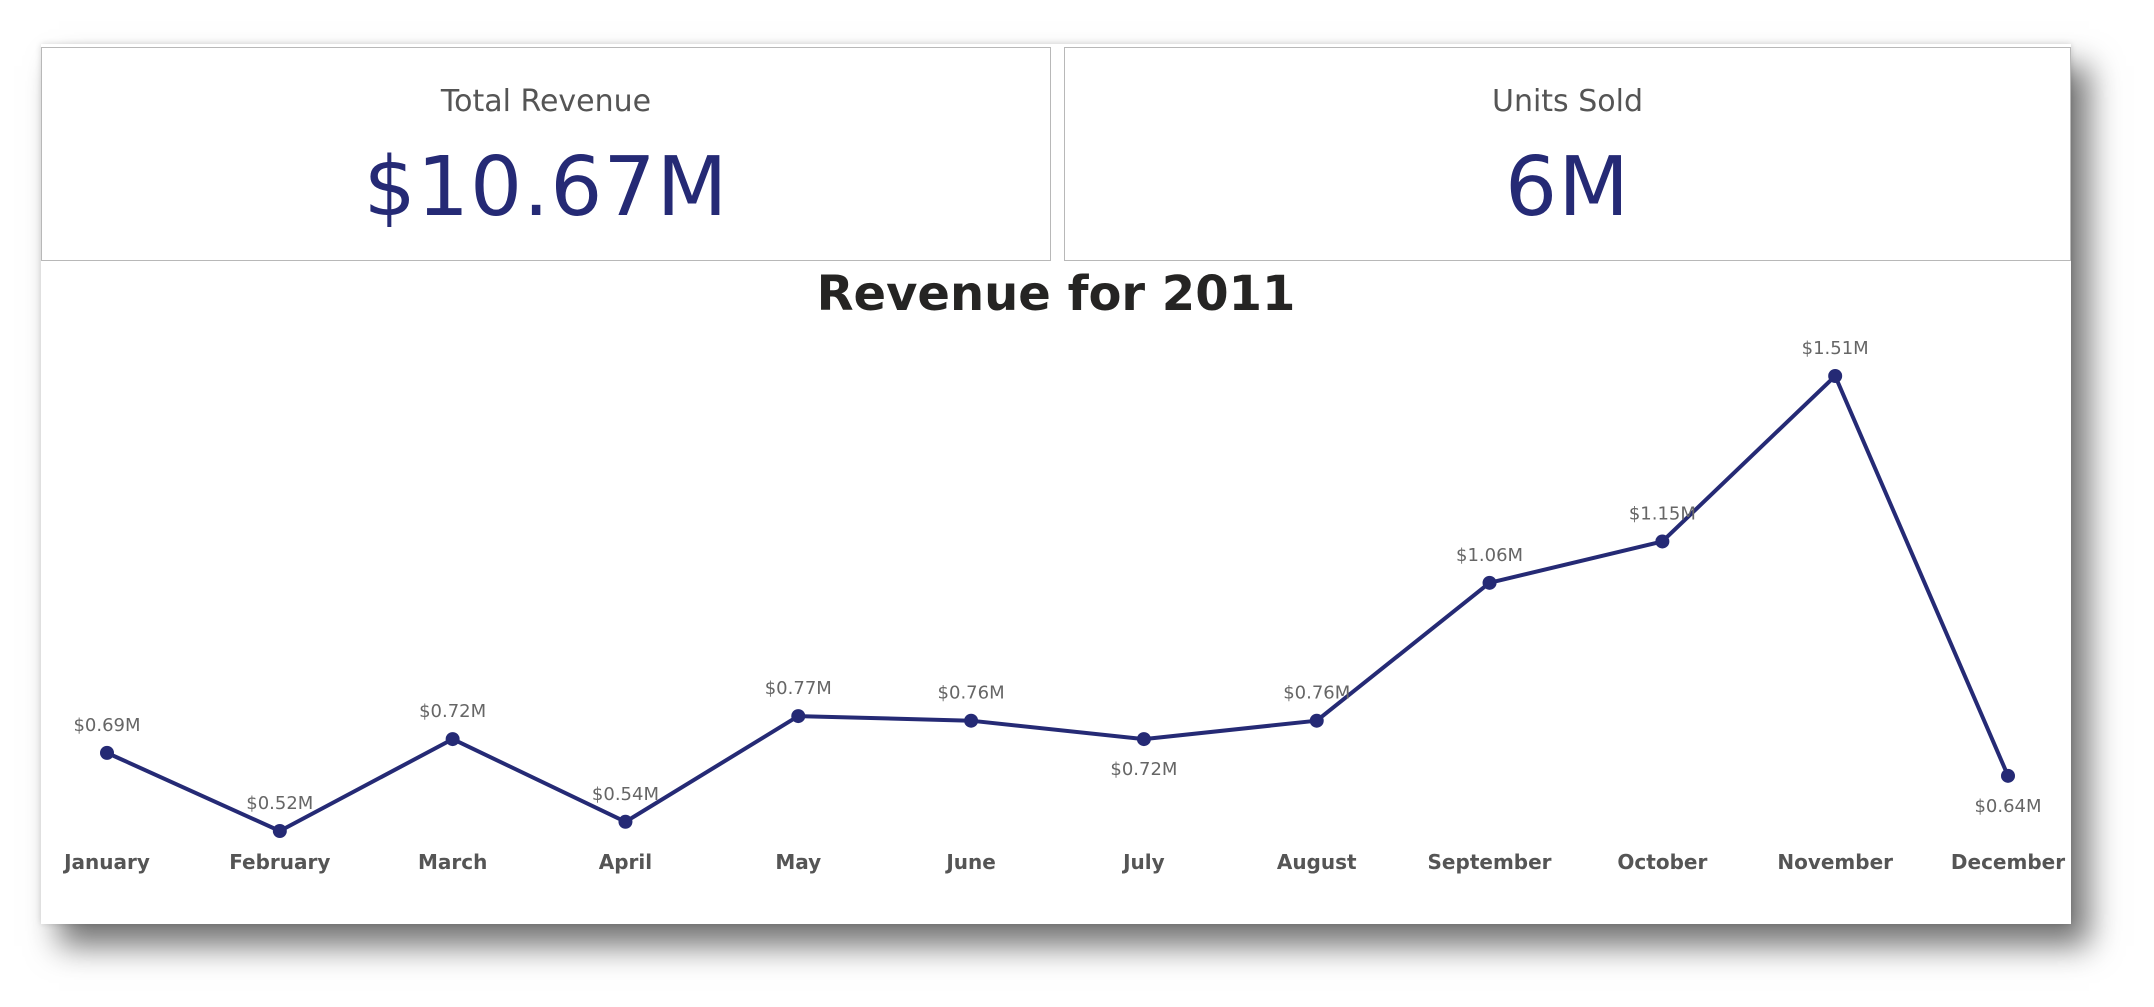 The width and height of the screenshot is (2154, 1007). Describe the element at coordinates (969, 862) in the screenshot. I see `x-tick-june: June` at that location.